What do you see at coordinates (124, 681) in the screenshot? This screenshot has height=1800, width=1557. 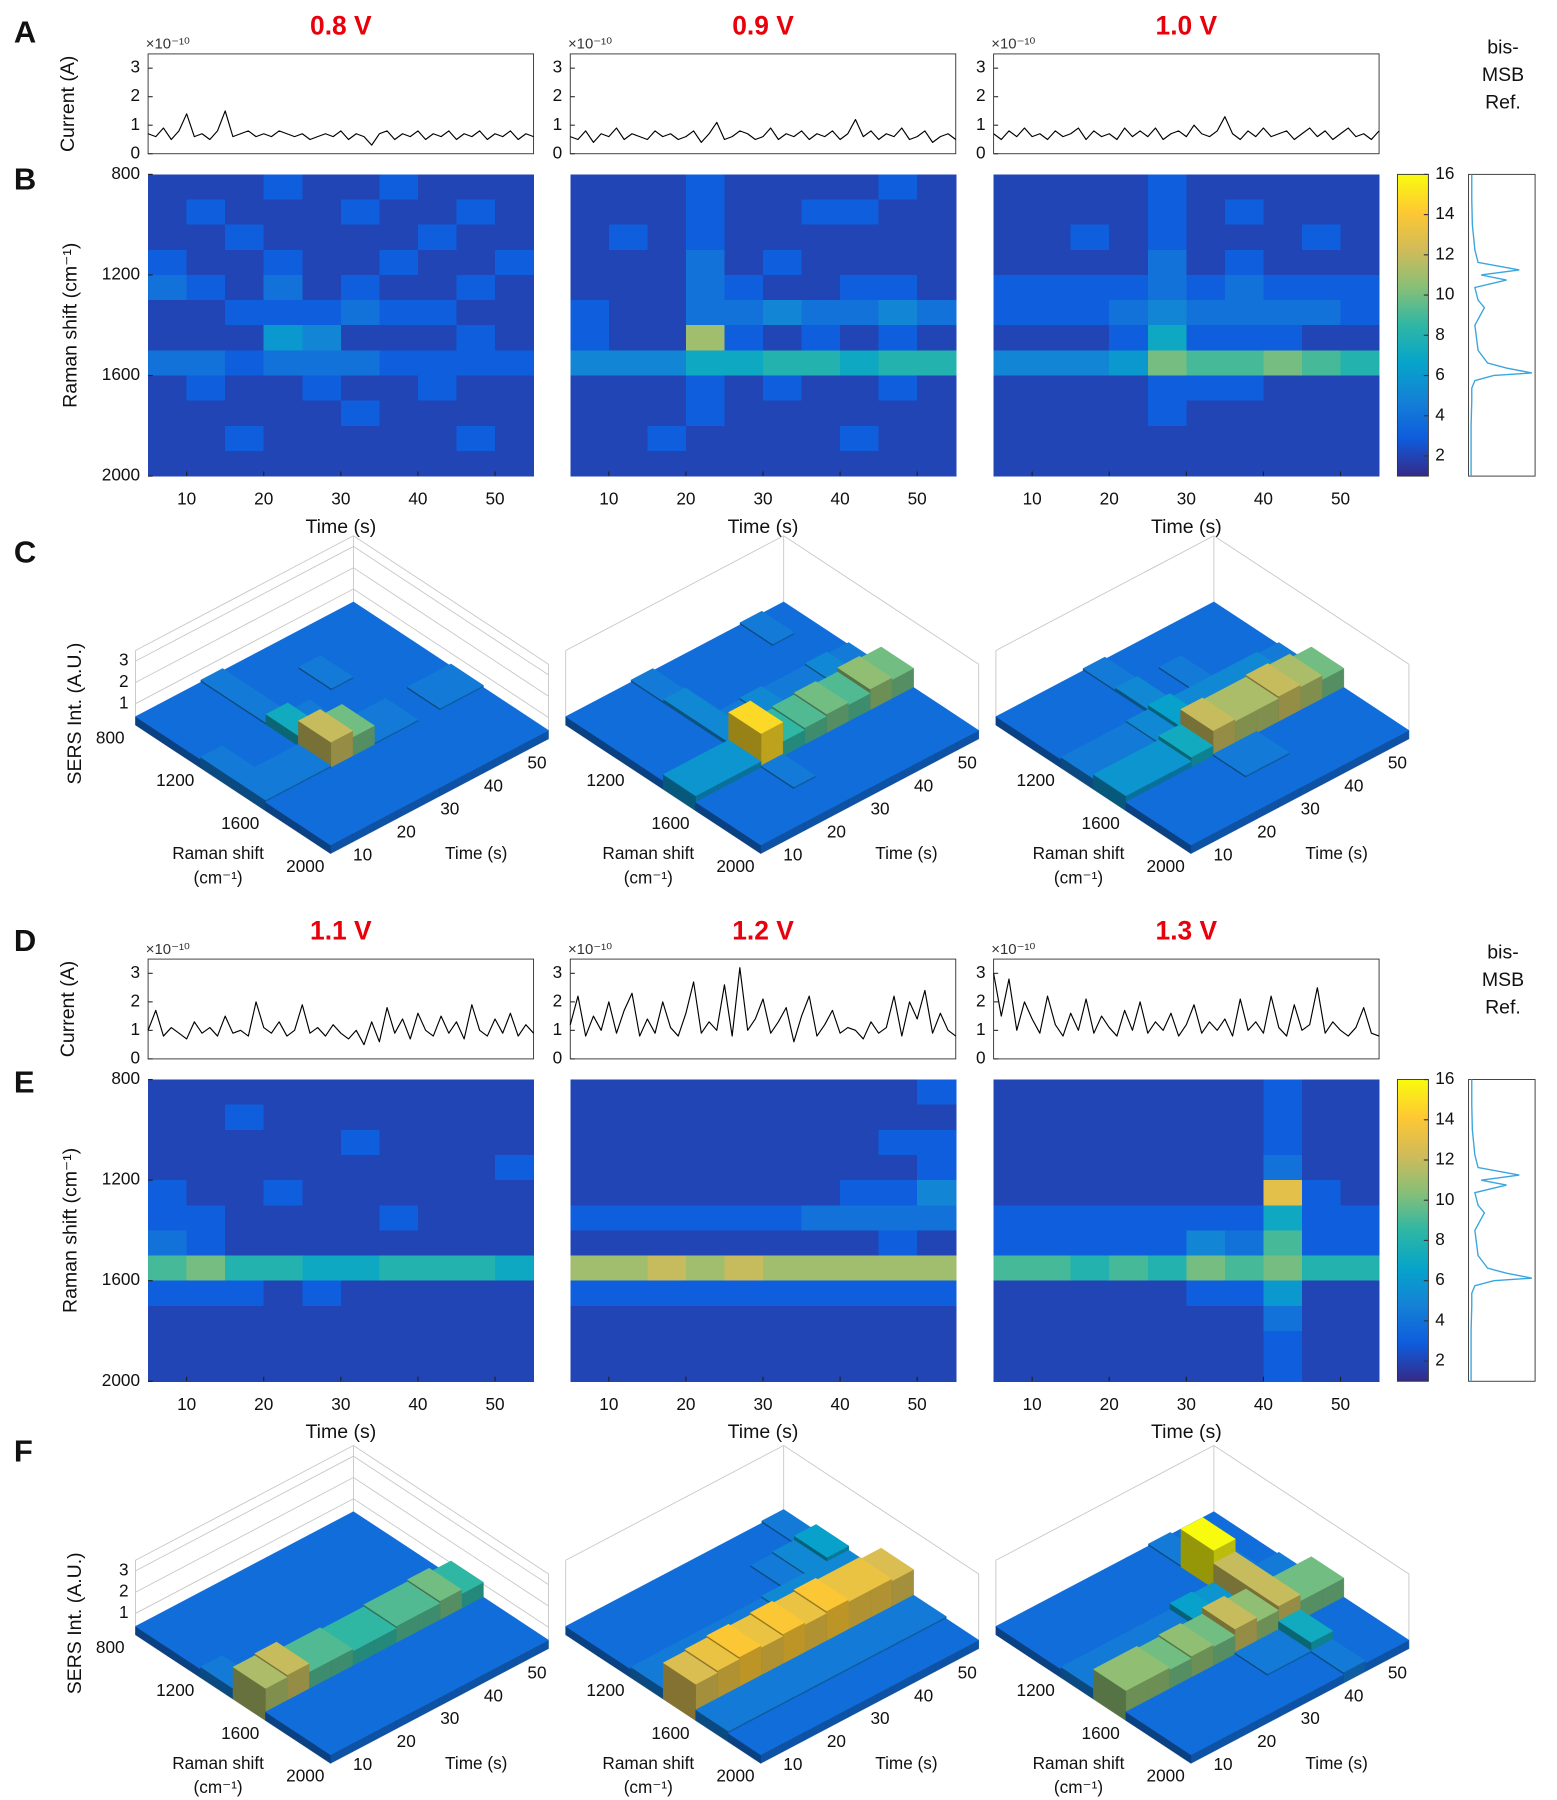 I see `z-tick-label: 2` at bounding box center [124, 681].